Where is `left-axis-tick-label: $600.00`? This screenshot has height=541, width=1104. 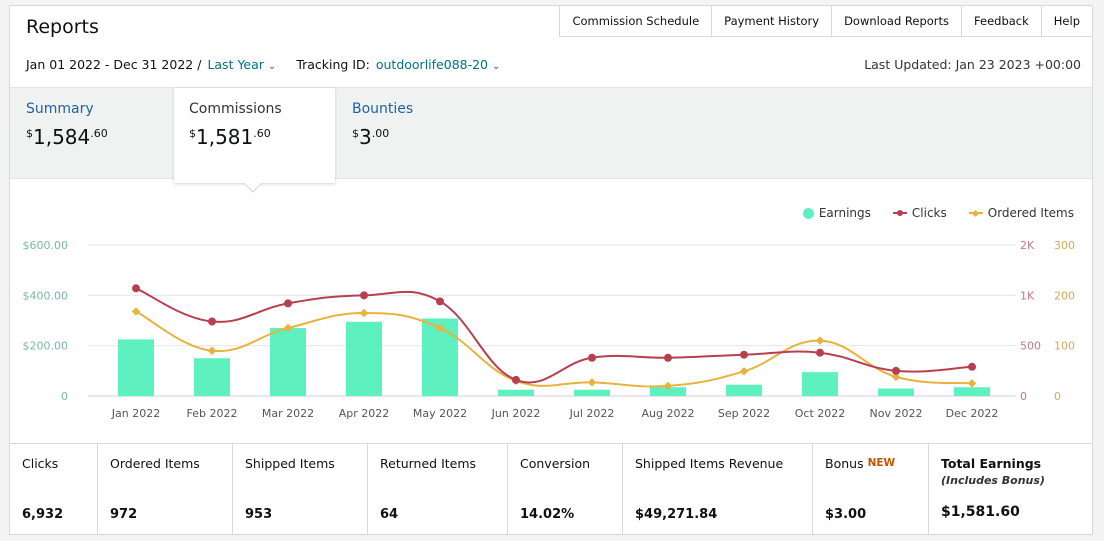 left-axis-tick-label: $600.00 is located at coordinates (46, 245).